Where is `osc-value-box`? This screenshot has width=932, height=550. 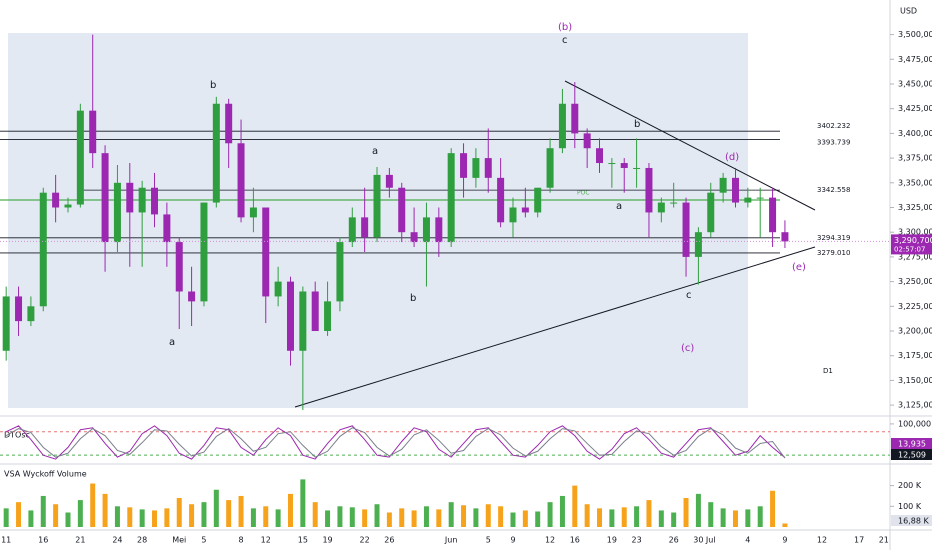 osc-value-box is located at coordinates (911, 454).